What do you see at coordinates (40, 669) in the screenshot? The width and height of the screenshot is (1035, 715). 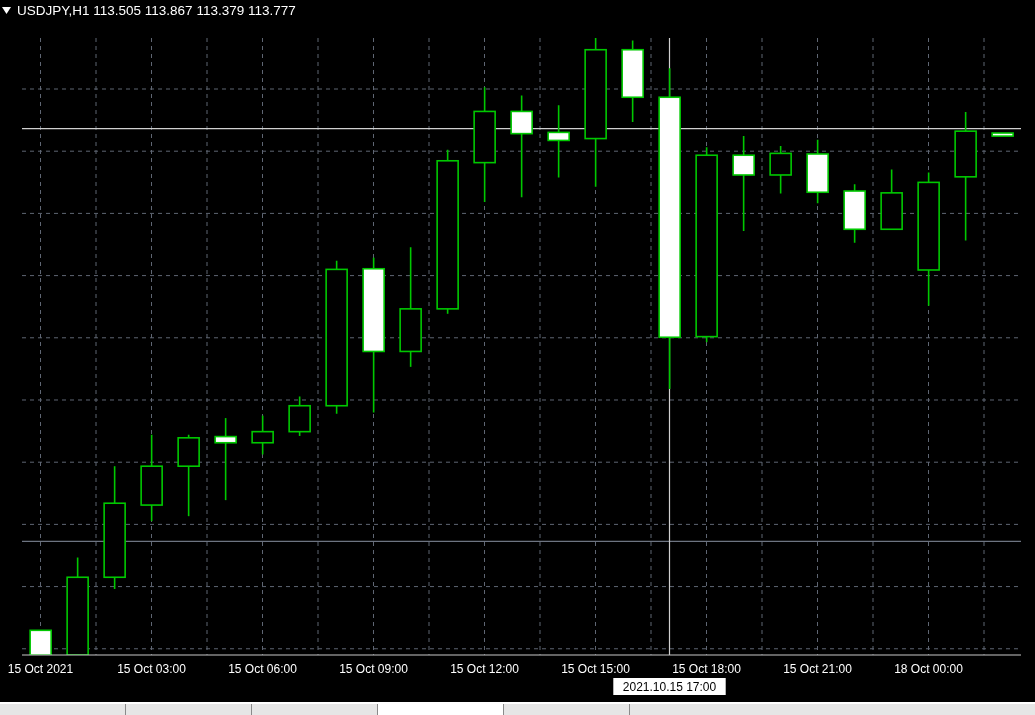 I see `x-tick-label: 15 Oct 2021` at bounding box center [40, 669].